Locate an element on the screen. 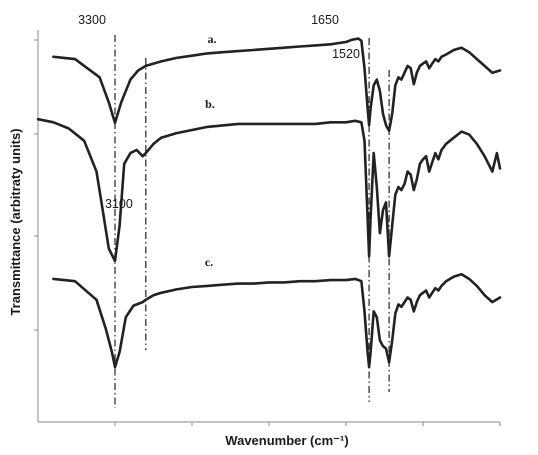 The image size is (538, 455). series-label-c: c. is located at coordinates (209, 262).